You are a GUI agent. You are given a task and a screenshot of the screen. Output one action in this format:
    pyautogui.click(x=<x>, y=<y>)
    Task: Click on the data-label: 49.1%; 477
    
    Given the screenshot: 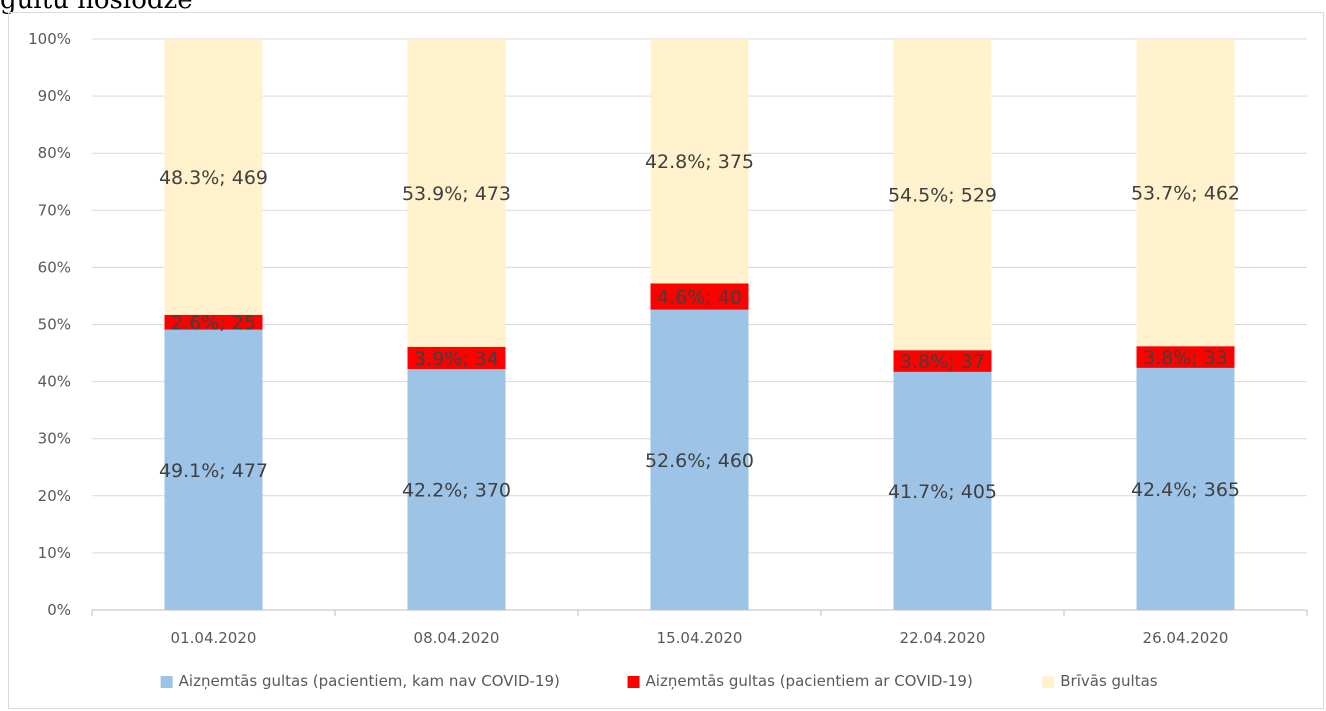 What is the action you would take?
    pyautogui.click(x=213, y=471)
    